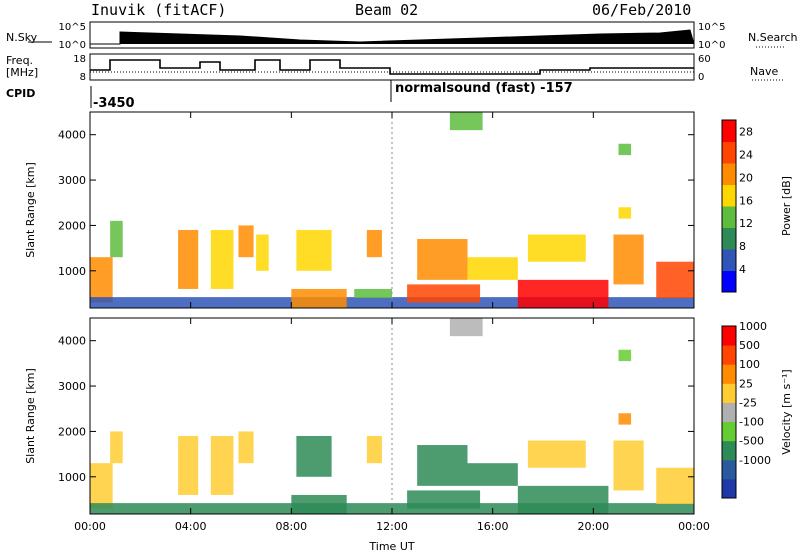  I want to click on nsky-panel: 10^5 10^0 10^5 10^0, so click(406, 36).